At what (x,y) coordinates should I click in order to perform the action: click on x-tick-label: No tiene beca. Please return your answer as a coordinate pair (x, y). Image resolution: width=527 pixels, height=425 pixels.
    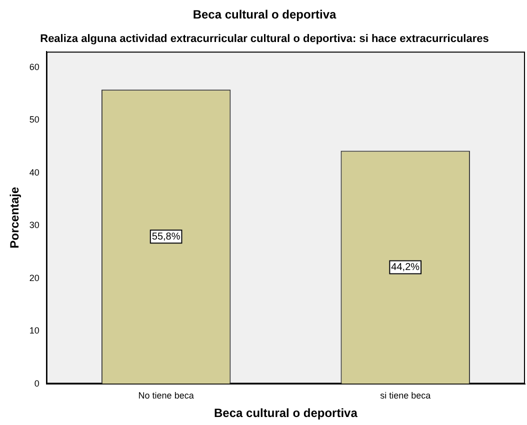
    Looking at the image, I should click on (166, 395).